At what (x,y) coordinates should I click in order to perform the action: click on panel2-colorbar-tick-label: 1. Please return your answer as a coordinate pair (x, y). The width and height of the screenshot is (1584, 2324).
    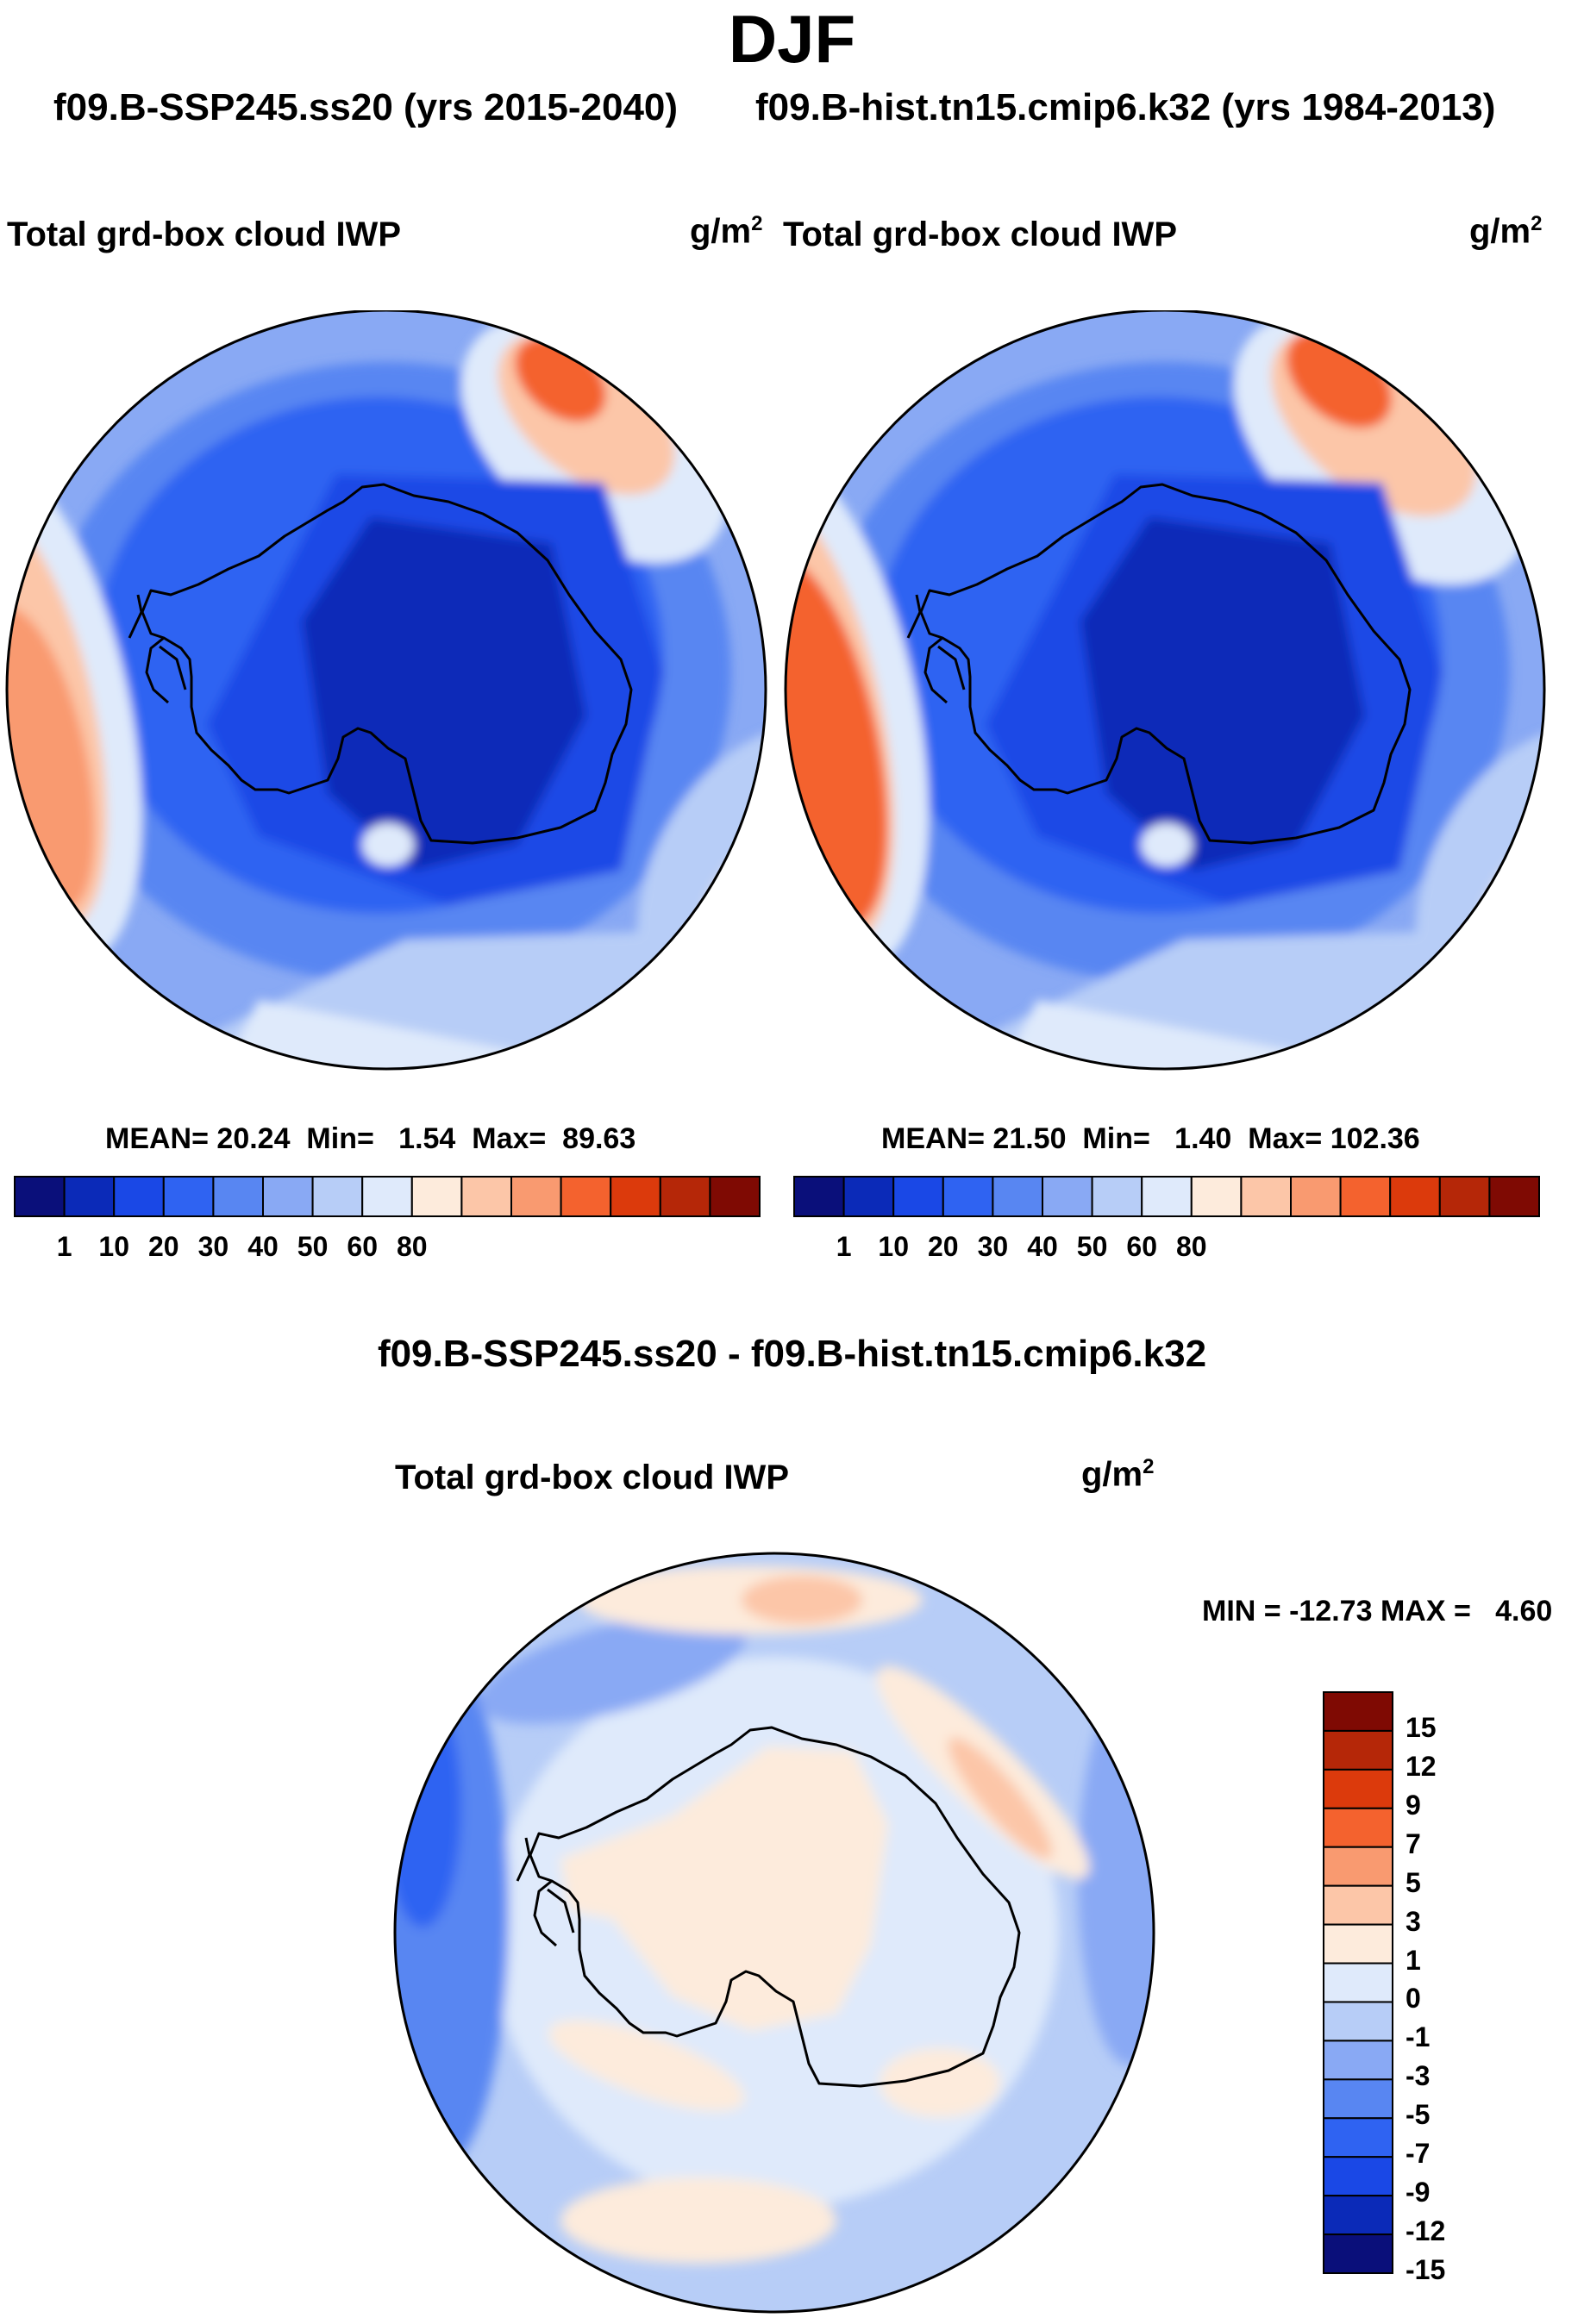
    Looking at the image, I should click on (844, 1246).